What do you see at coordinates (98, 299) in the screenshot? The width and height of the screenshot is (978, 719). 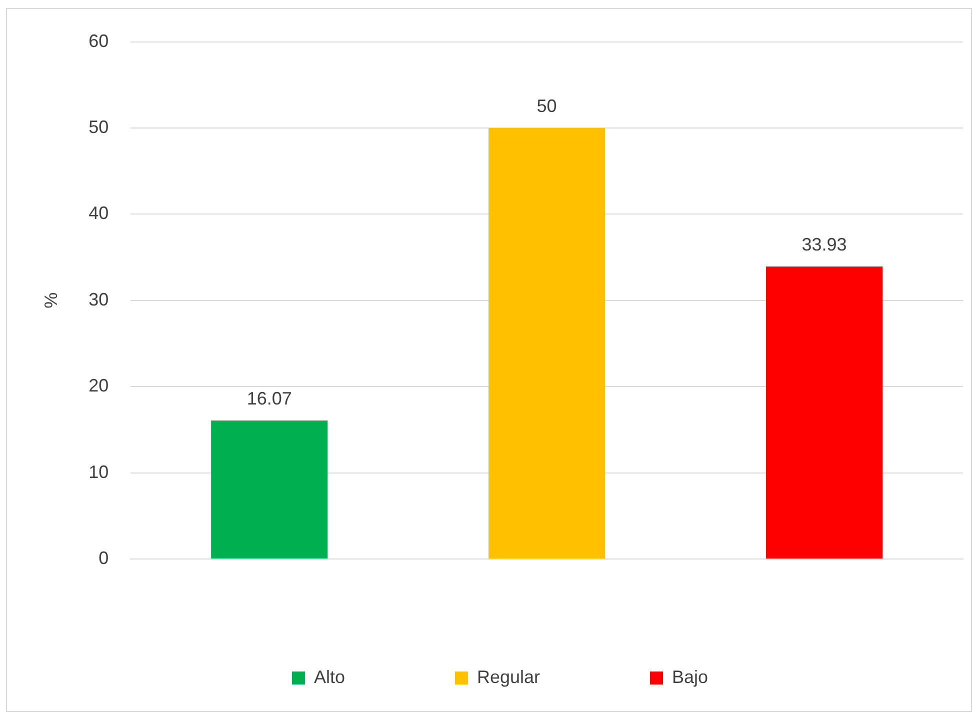 I see `y-tick-label: 30` at bounding box center [98, 299].